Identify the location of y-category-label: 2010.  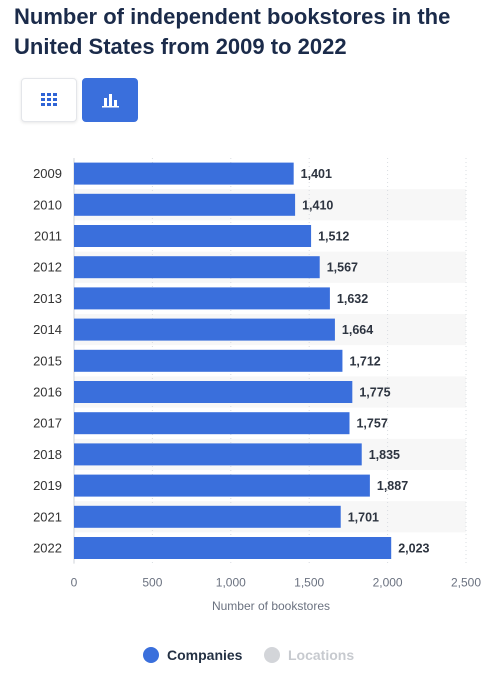
(47, 204).